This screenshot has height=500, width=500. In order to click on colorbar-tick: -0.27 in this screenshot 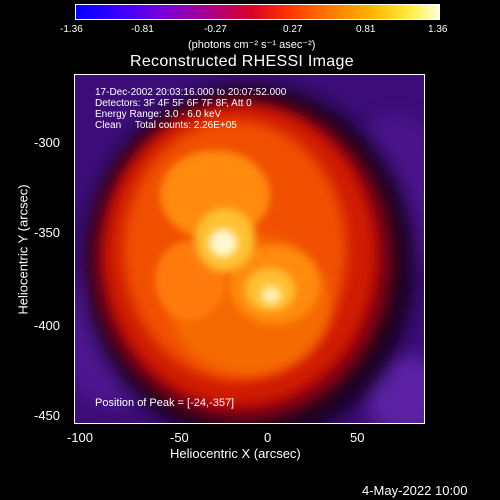, I will do `click(215, 29)`.